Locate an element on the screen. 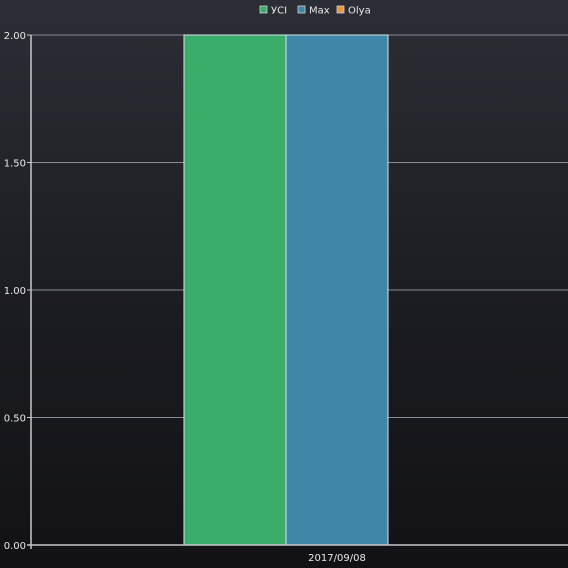 This screenshot has height=568, width=568. legend-item-olya2: Olya is located at coordinates (353, 11).